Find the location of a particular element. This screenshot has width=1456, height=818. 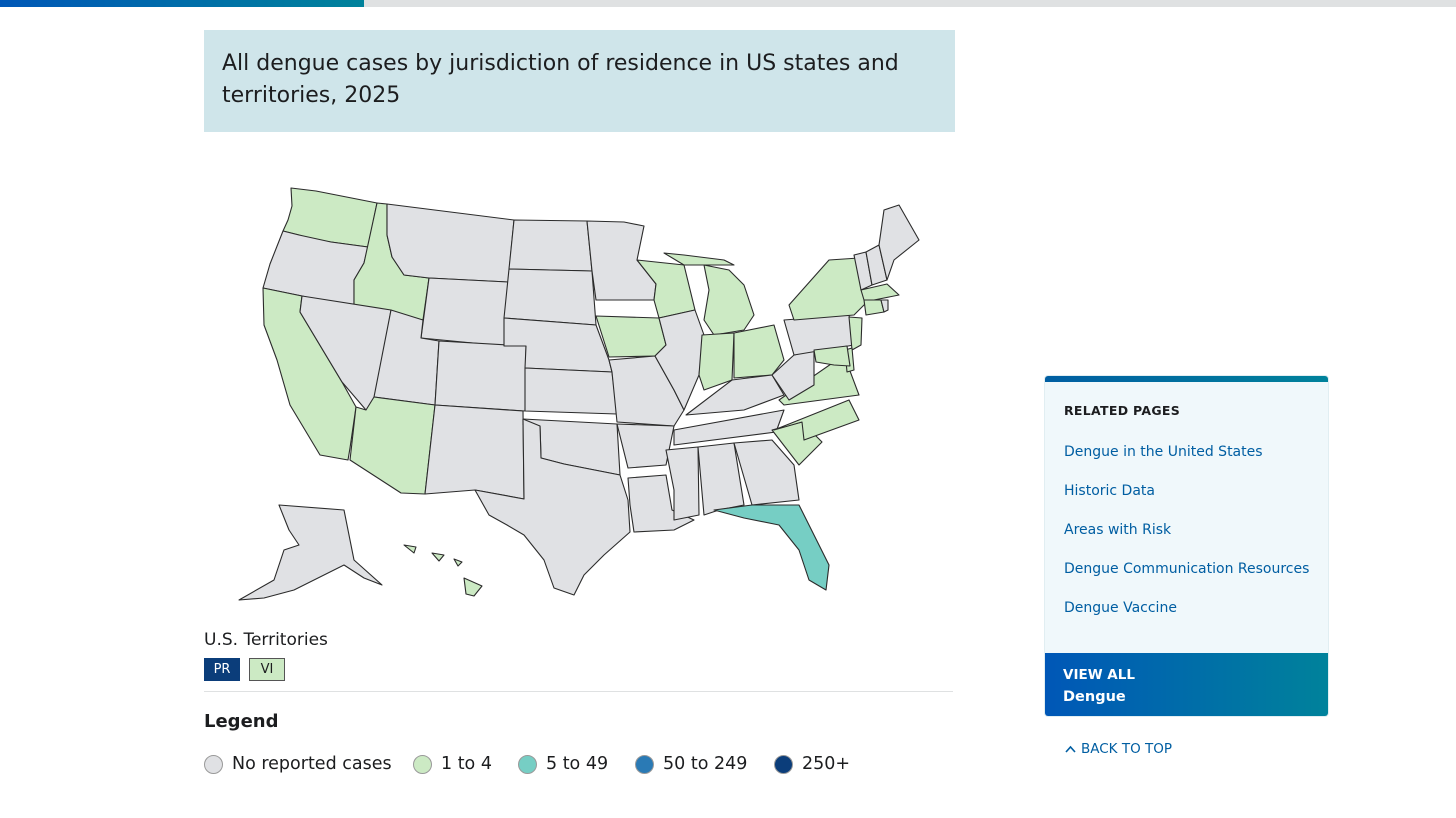

state-tx is located at coordinates (552, 507).